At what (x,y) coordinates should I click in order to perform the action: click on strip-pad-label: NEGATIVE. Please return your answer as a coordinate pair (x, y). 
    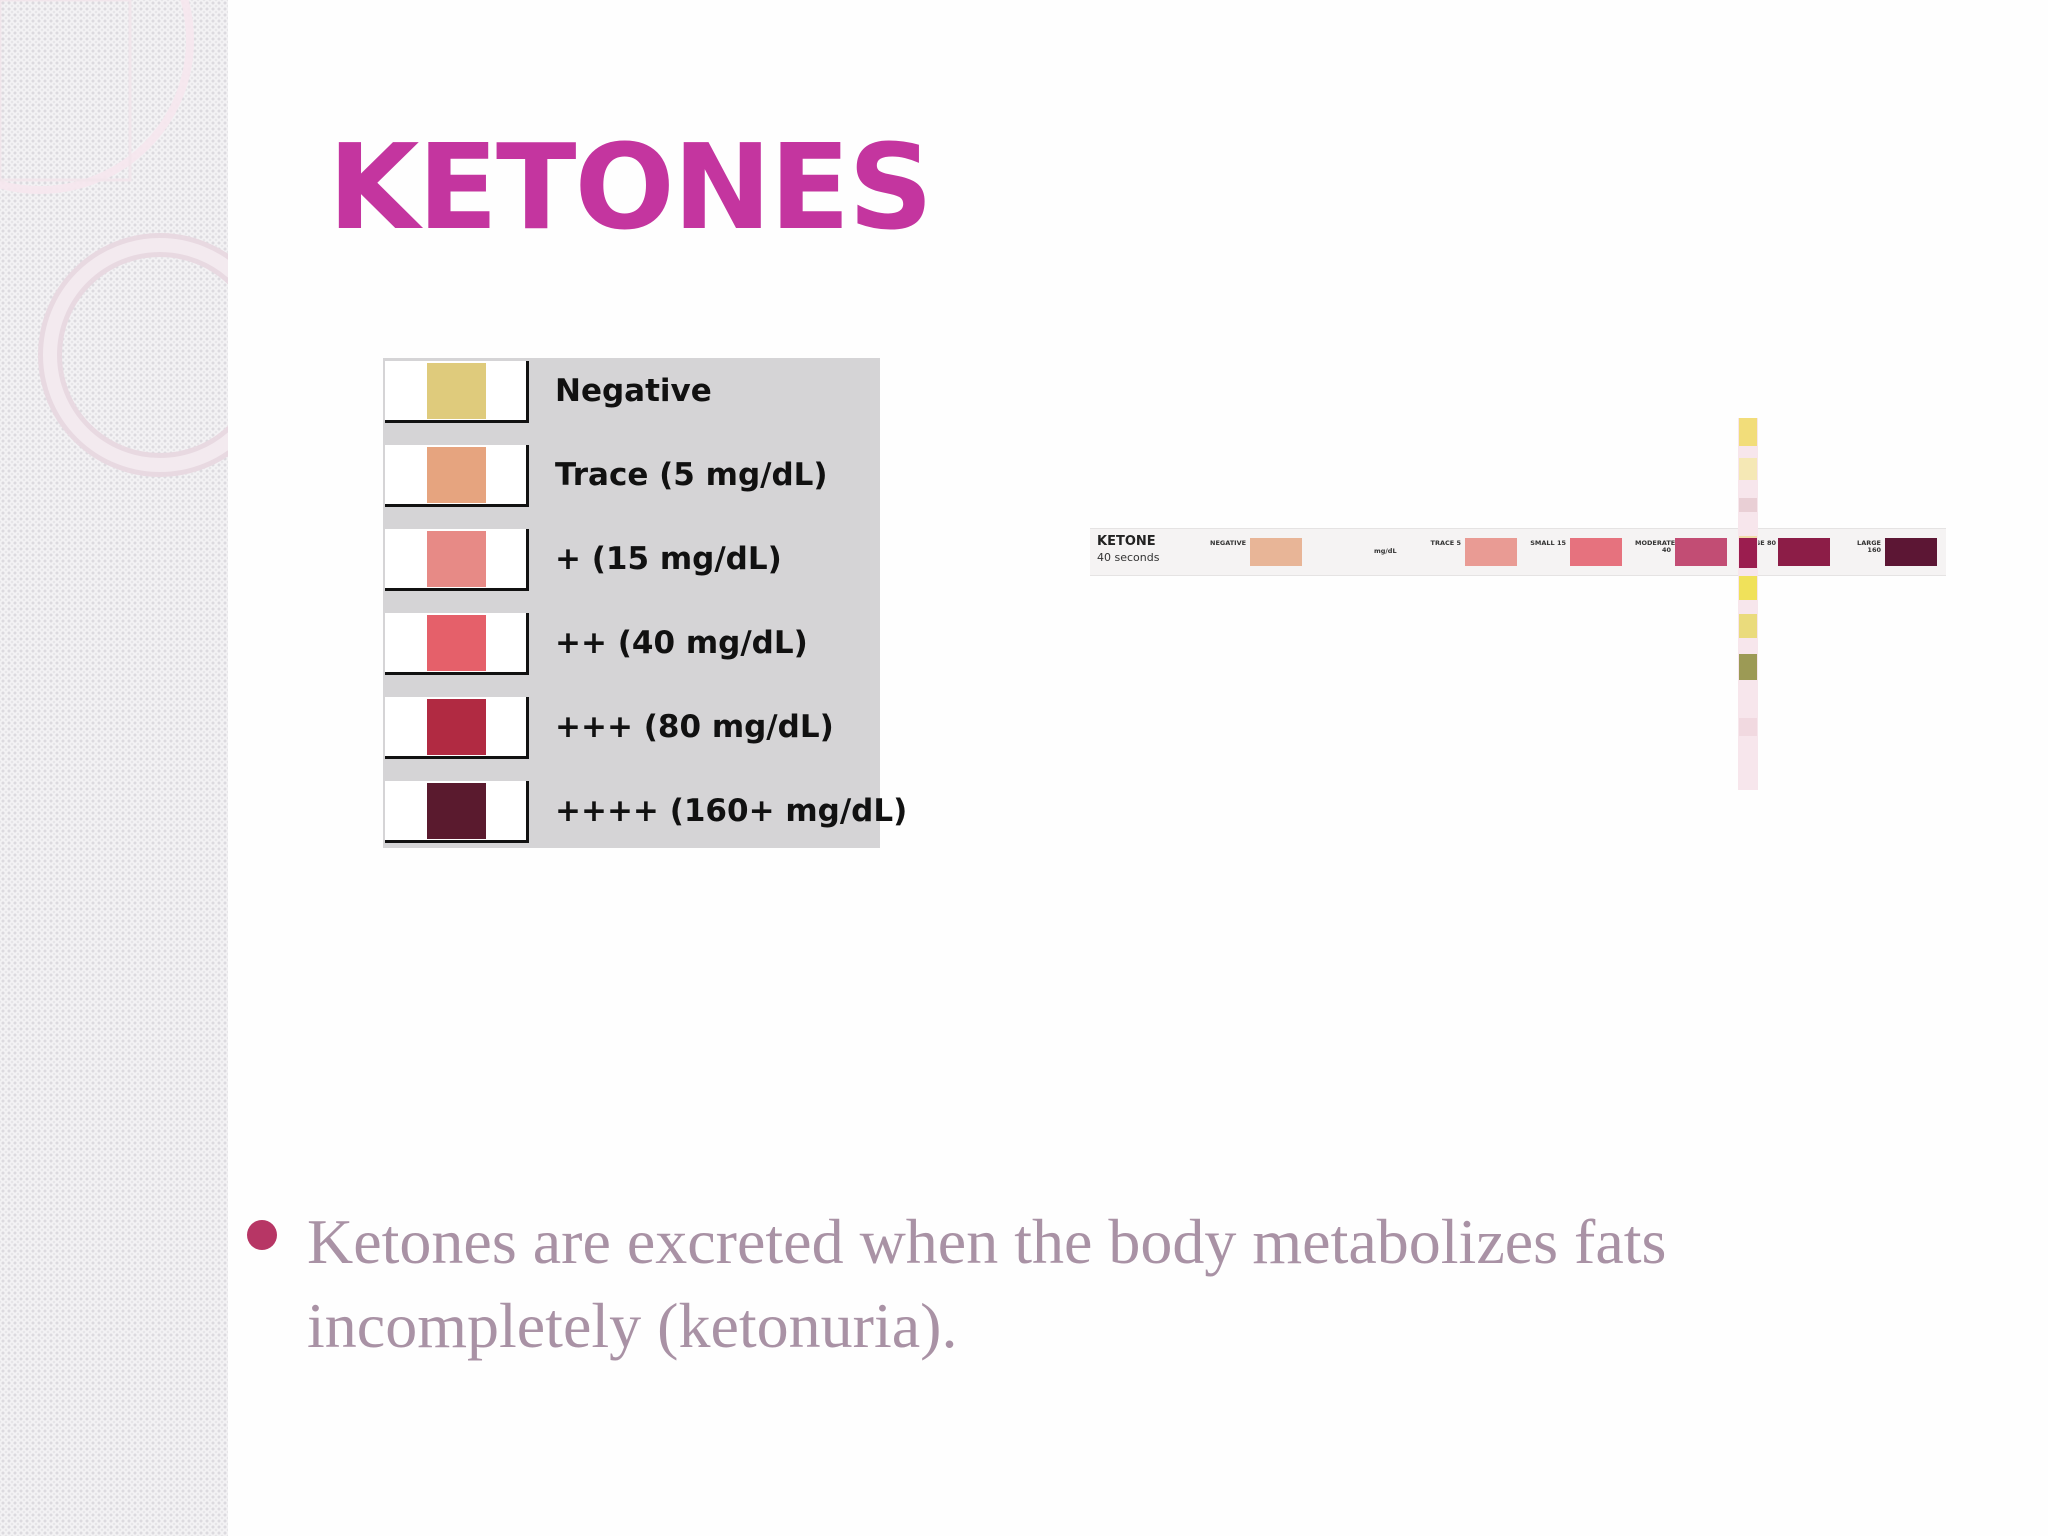
    Looking at the image, I should click on (1228, 543).